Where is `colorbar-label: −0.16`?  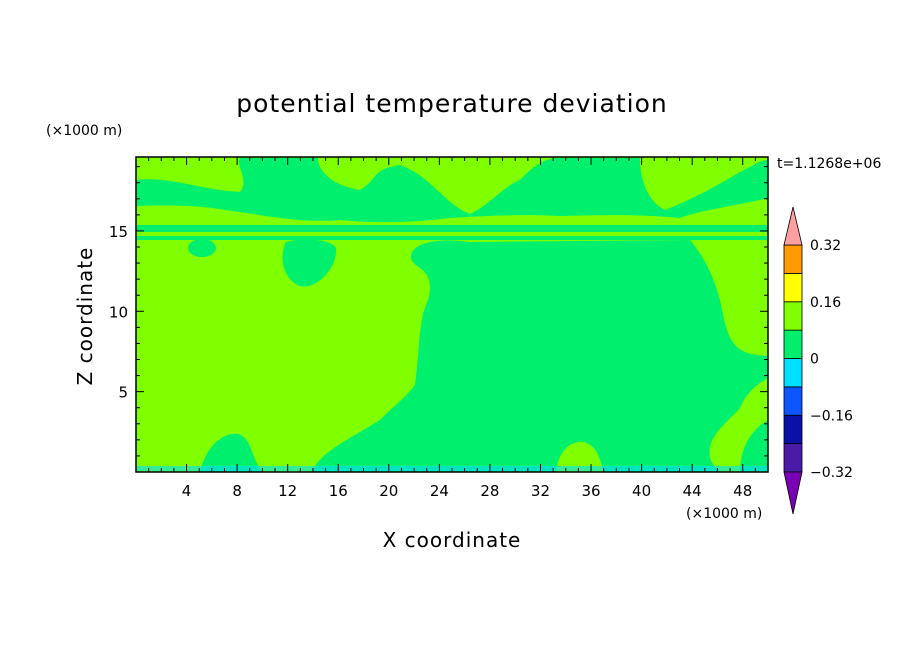 colorbar-label: −0.16 is located at coordinates (831, 416).